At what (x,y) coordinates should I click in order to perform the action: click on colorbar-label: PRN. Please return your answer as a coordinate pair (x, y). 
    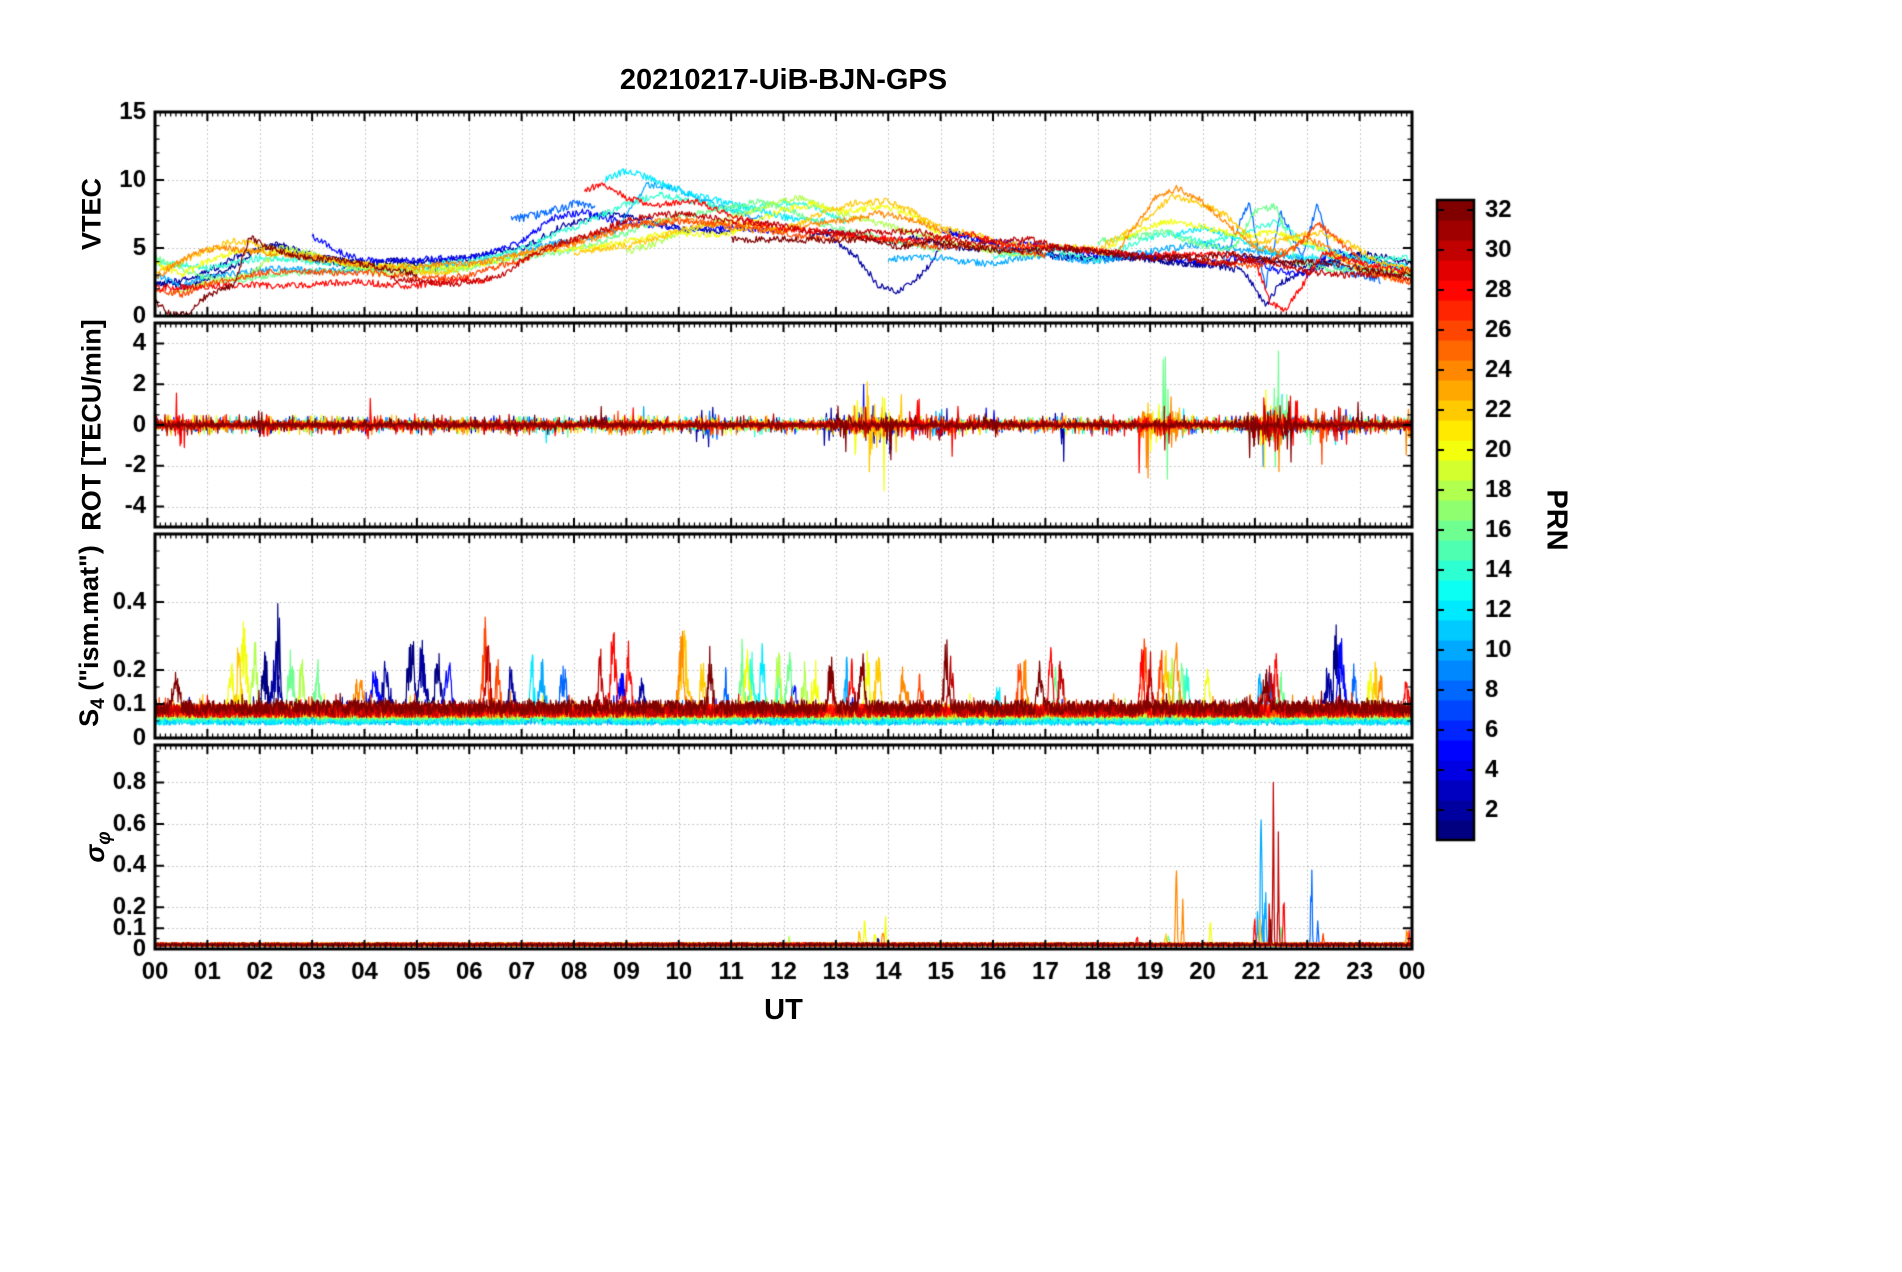
    Looking at the image, I should click on (1556, 520).